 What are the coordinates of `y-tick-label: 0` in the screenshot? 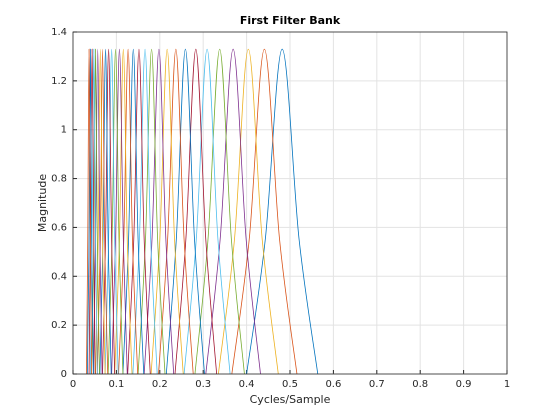 It's located at (64, 374).